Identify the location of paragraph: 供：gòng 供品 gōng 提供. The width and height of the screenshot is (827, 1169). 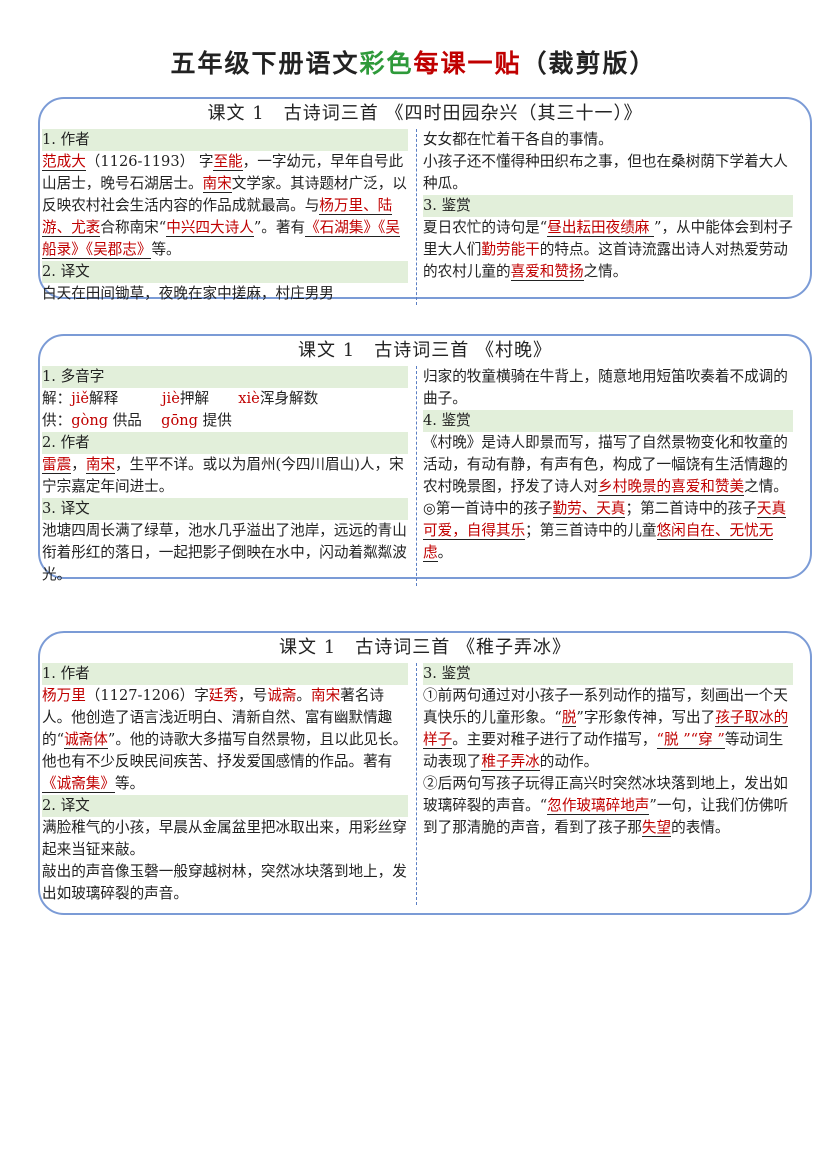
(225, 421).